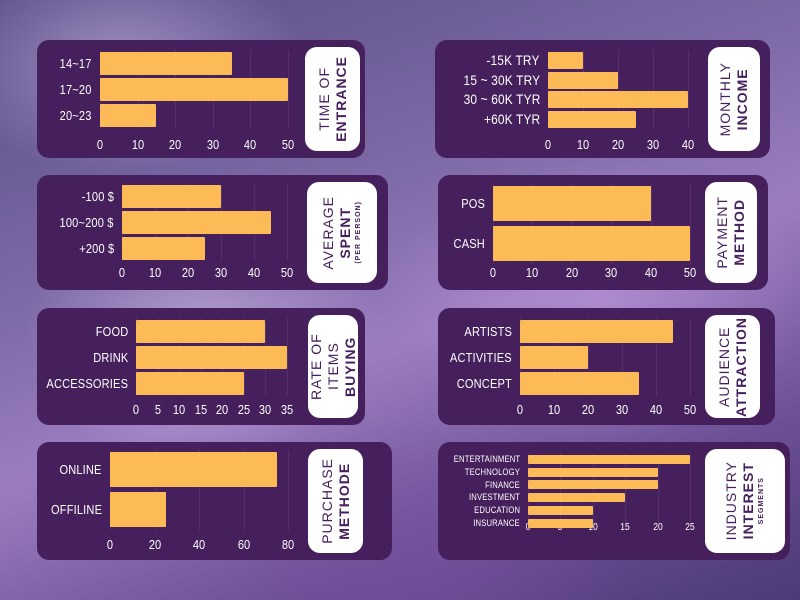 This screenshot has width=800, height=600. Describe the element at coordinates (511, 118) in the screenshot. I see `category-label: +60K TYR` at that location.